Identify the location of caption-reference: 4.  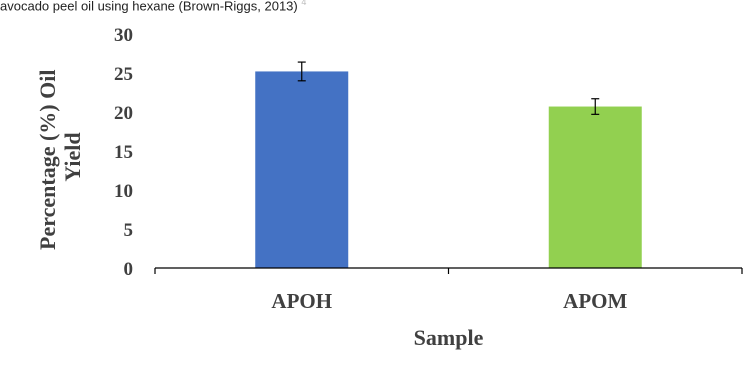
(304, 3).